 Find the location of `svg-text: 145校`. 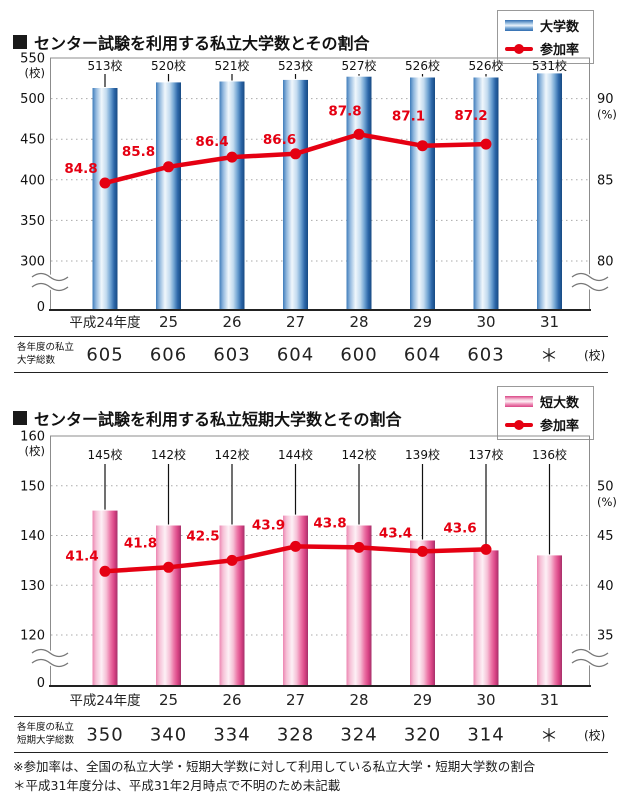

svg-text: 145校 is located at coordinates (105, 454).